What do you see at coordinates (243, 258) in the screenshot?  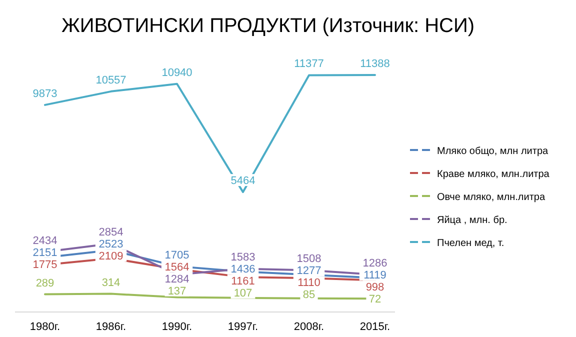 I see `data-label: 1583` at bounding box center [243, 258].